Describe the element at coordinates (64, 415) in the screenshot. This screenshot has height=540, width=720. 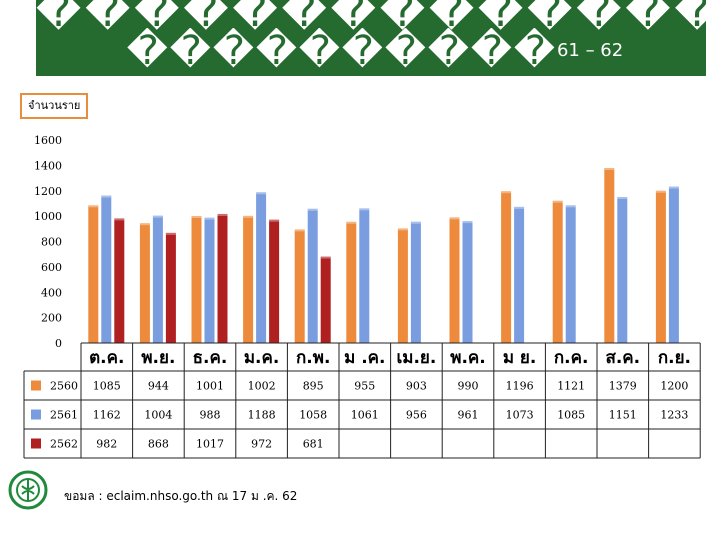
I see `legend-label-2561: 2561` at that location.